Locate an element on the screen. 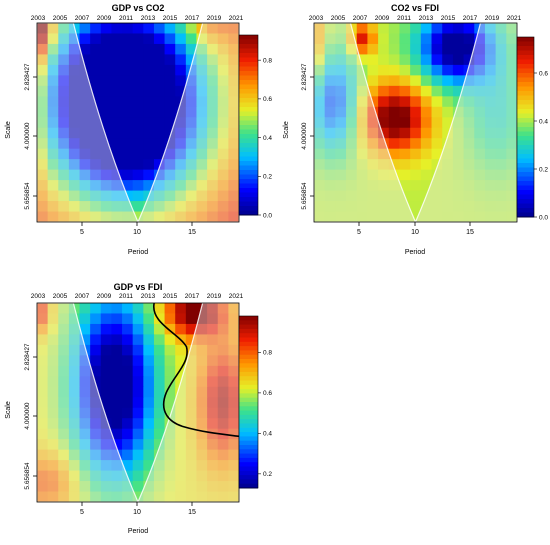  top-tick-label: 2009 is located at coordinates (104, 18).